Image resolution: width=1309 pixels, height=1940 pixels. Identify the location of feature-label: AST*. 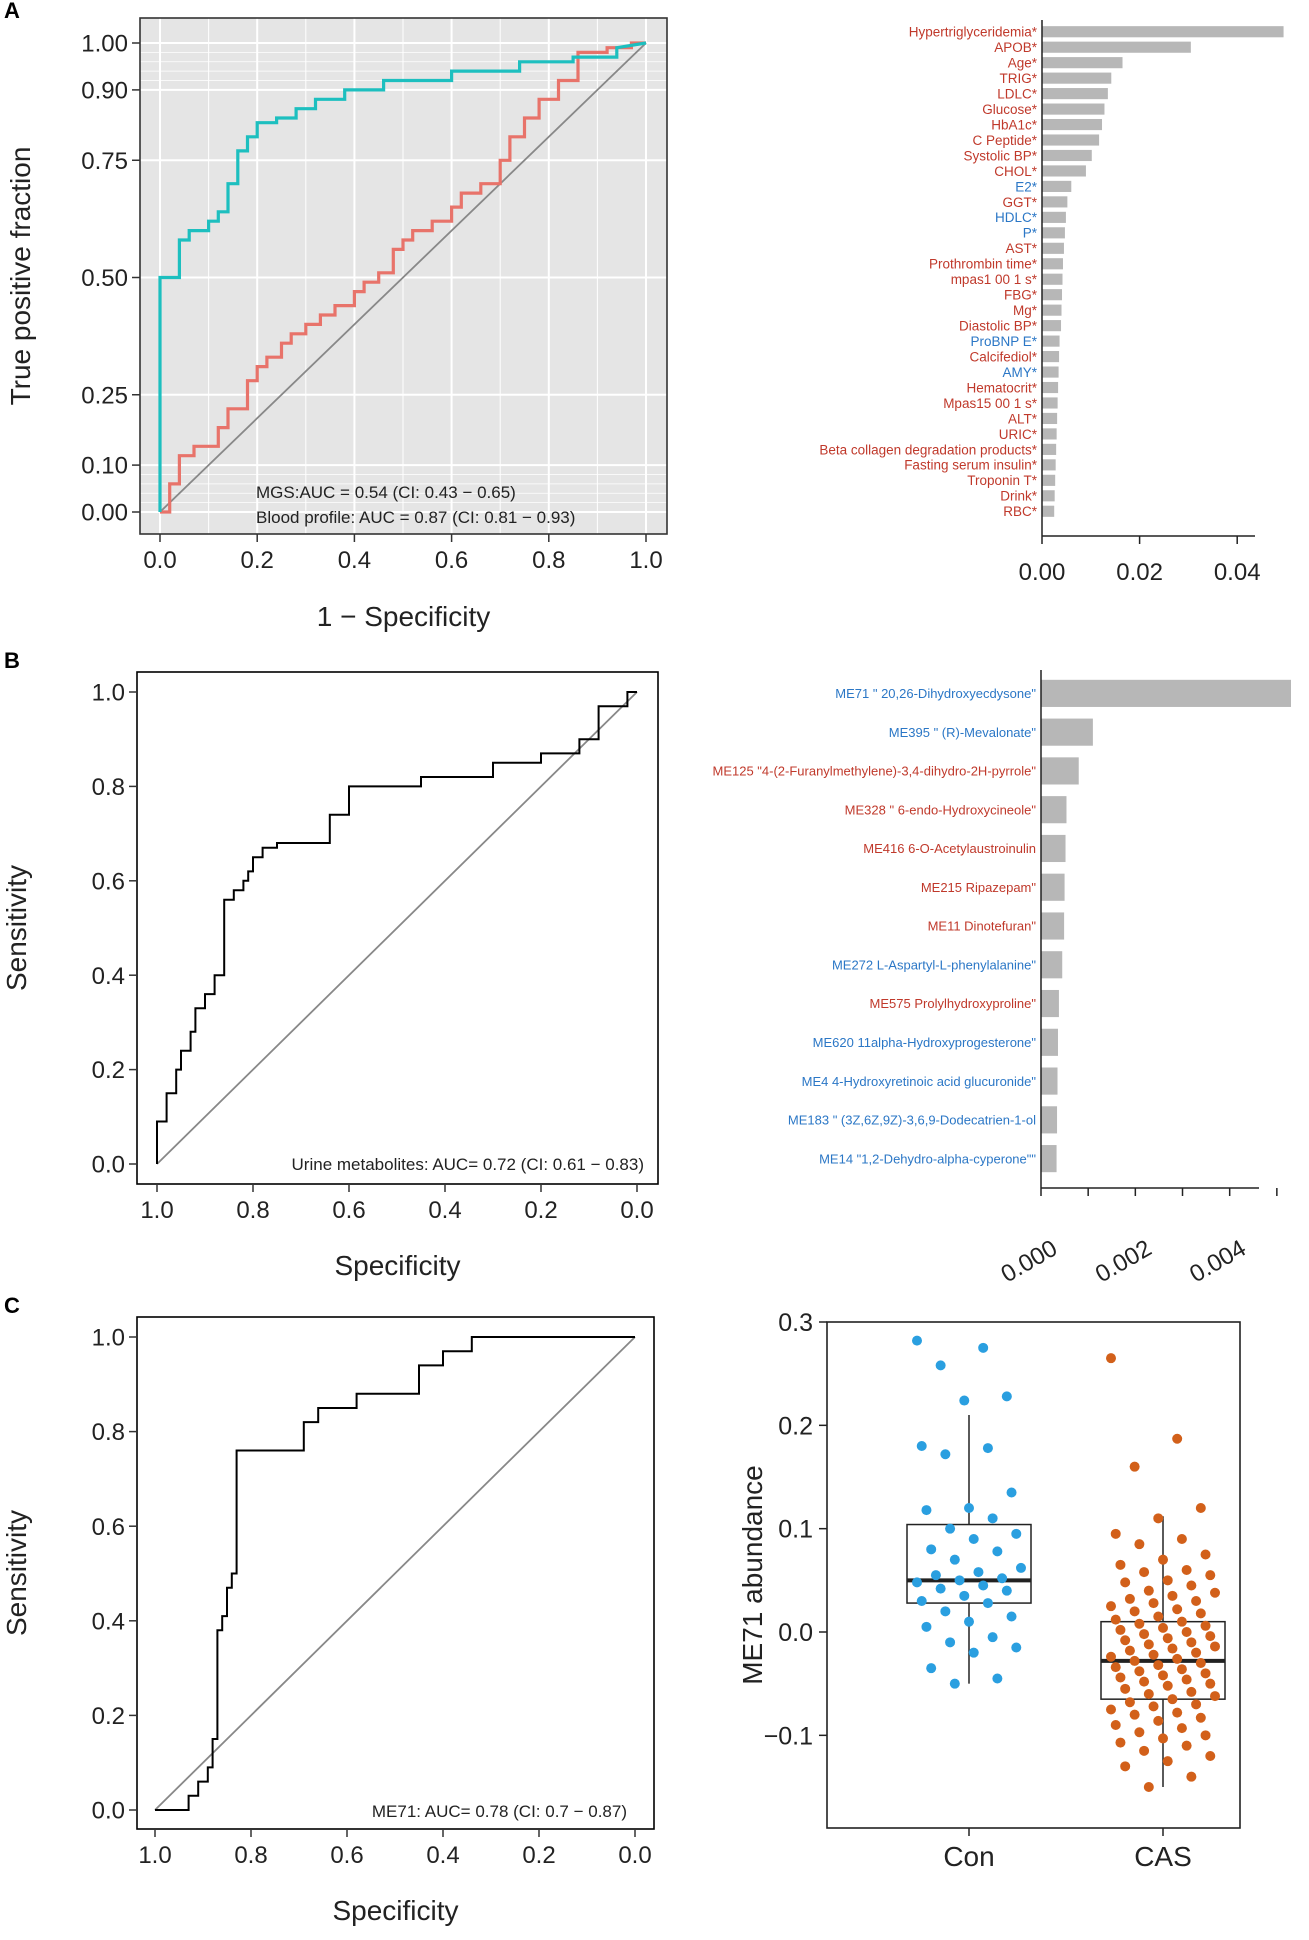
(1021, 248).